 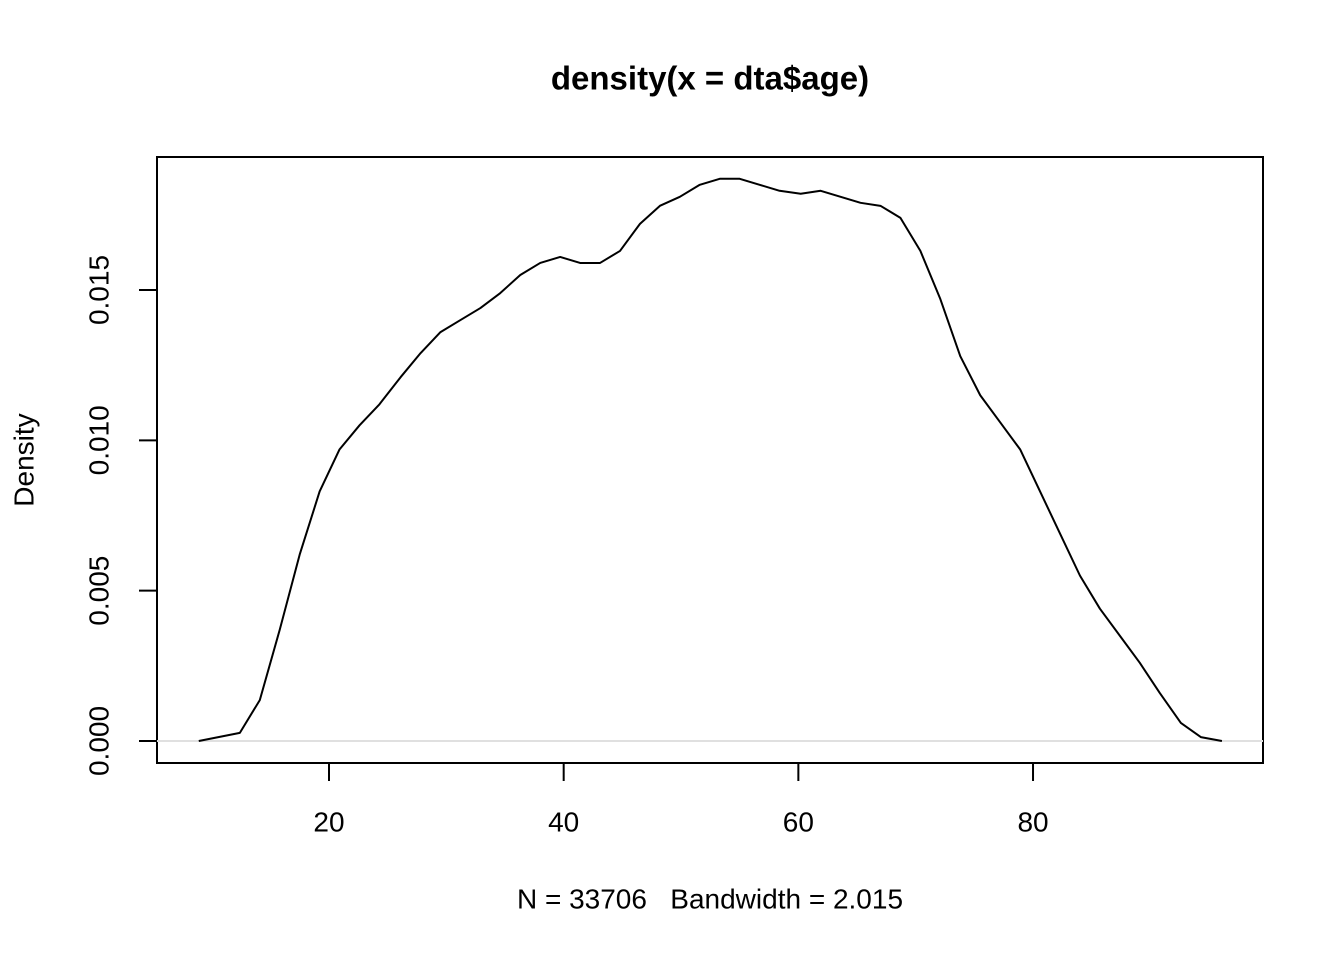 What do you see at coordinates (328, 821) in the screenshot?
I see `x-tick-label: 20` at bounding box center [328, 821].